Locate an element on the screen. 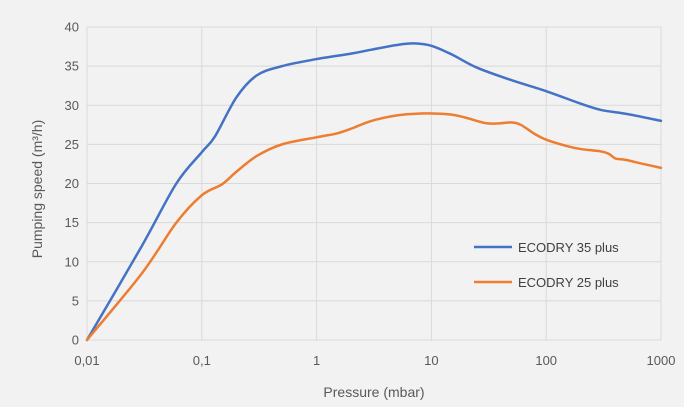 This screenshot has height=407, width=684. y-tick-label: 35 is located at coordinates (72, 66).